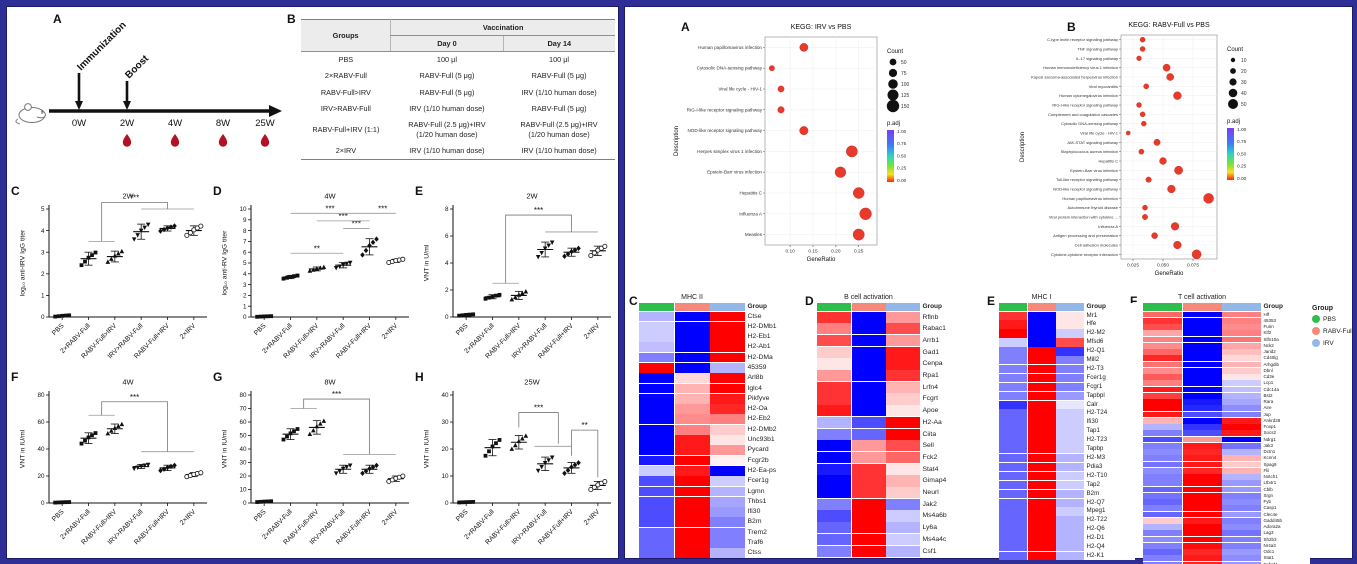  Describe the element at coordinates (243, 409) in the screenshot. I see `y-tick-label: 70` at that location.